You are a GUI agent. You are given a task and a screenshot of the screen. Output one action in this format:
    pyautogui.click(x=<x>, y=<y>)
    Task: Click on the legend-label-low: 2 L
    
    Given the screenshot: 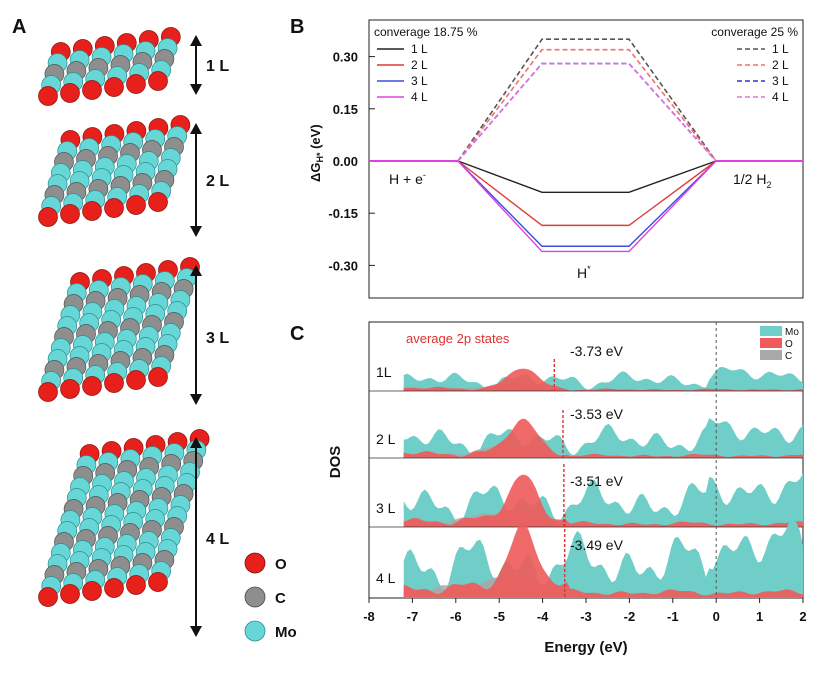 What is the action you would take?
    pyautogui.click(x=419, y=65)
    